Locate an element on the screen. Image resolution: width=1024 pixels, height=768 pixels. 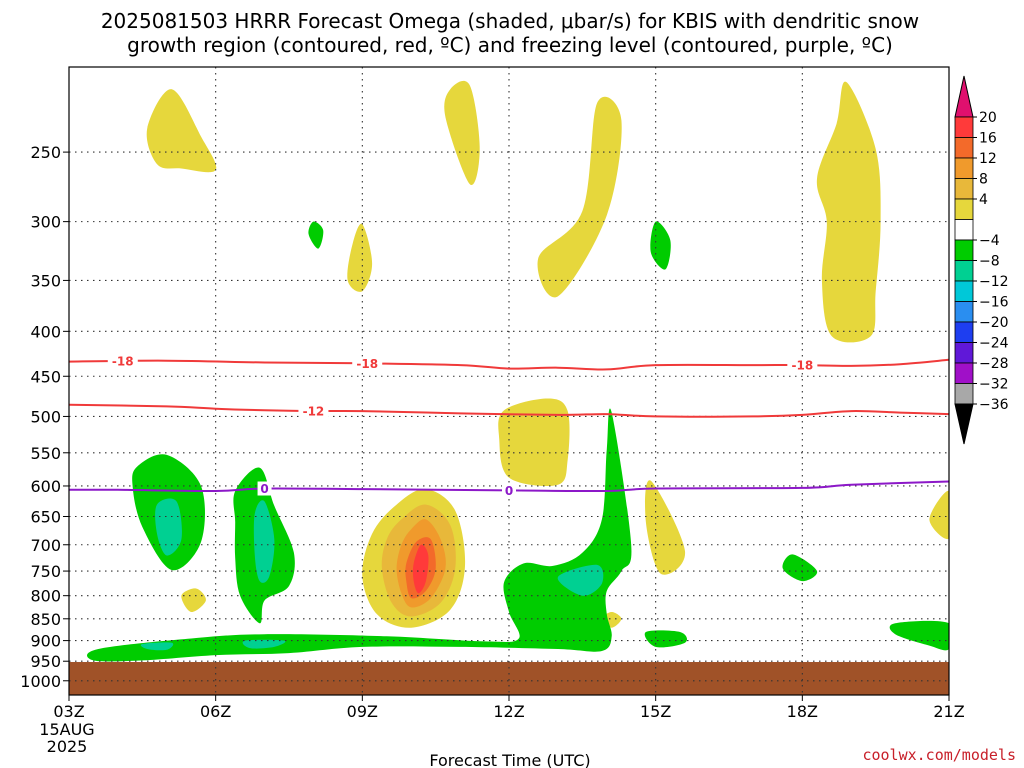
colorbar-label-13: −36 is located at coordinates (994, 405).